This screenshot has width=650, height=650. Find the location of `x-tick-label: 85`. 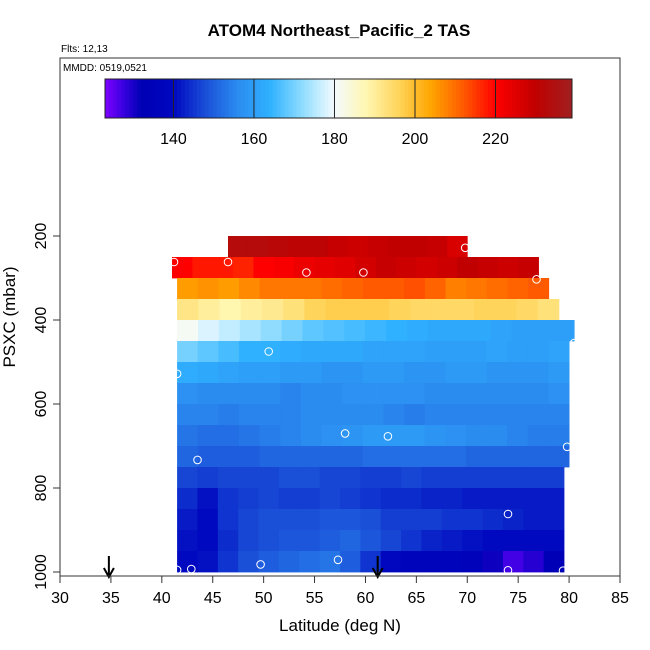

x-tick-label: 85 is located at coordinates (620, 598).